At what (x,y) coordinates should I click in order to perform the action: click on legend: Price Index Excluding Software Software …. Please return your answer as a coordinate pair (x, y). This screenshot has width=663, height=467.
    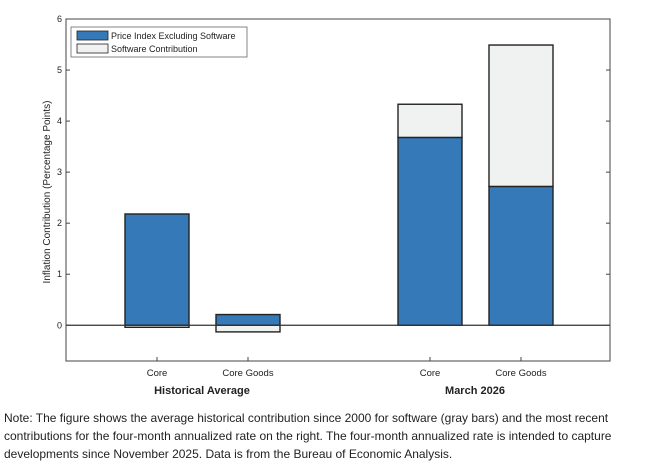
    Looking at the image, I should click on (159, 42).